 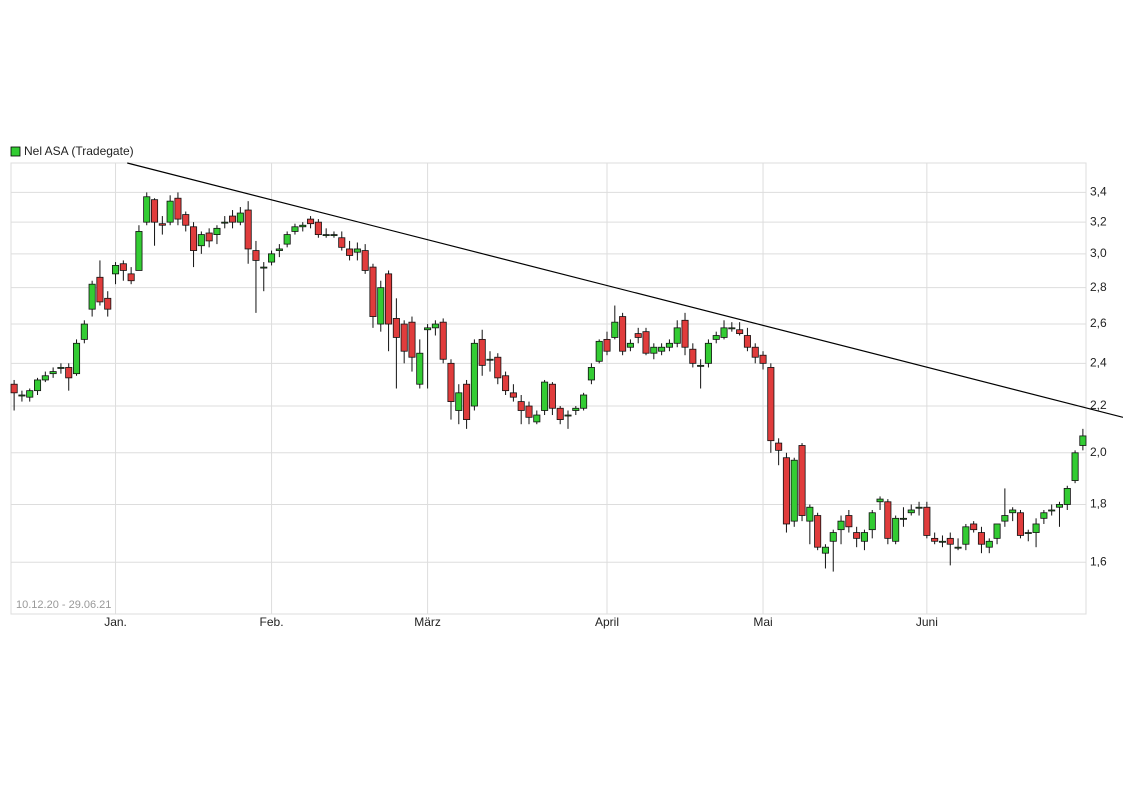 What do you see at coordinates (762, 622) in the screenshot?
I see `x-tick-label: Mai` at bounding box center [762, 622].